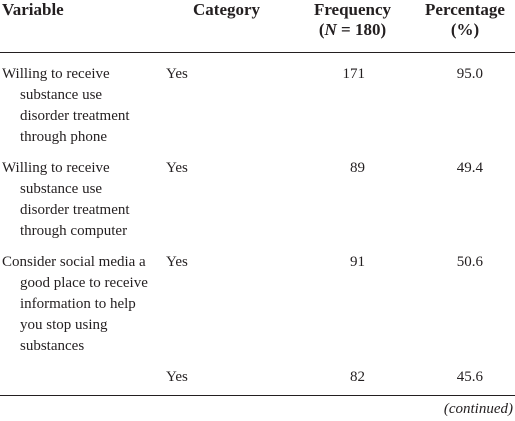 The width and height of the screenshot is (515, 421). Describe the element at coordinates (478, 409) in the screenshot. I see `footer-note: (continued)` at that location.